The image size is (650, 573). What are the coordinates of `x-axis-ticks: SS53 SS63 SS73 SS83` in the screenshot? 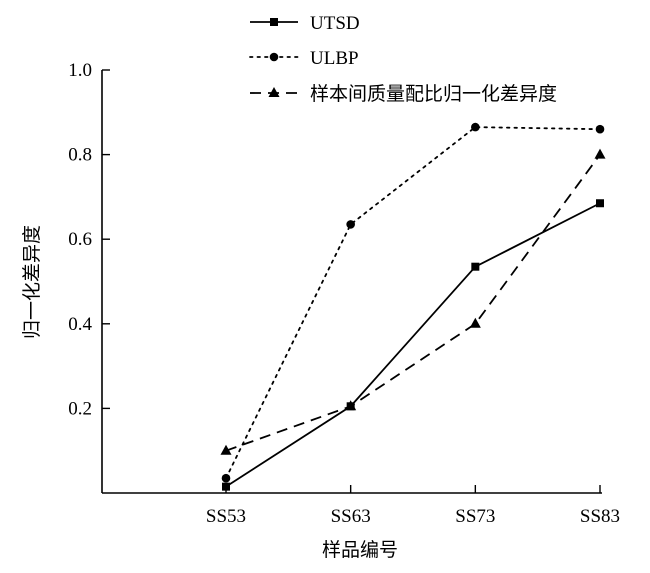 It's located at (413, 506).